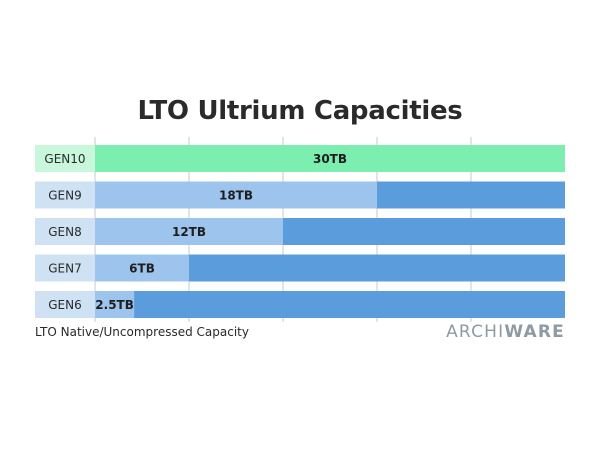 The image size is (600, 450). I want to click on value-label-gen10: 30TB, so click(330, 159).